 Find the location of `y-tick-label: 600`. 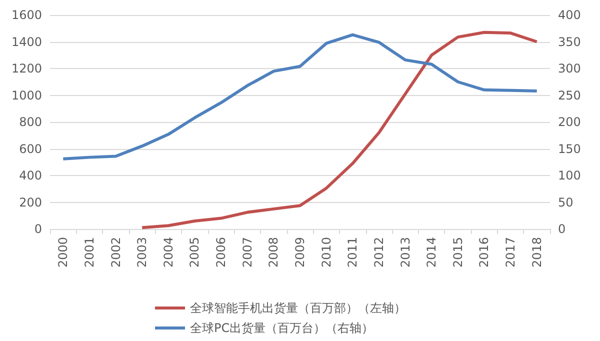

y-tick-label: 600 is located at coordinates (30, 149).